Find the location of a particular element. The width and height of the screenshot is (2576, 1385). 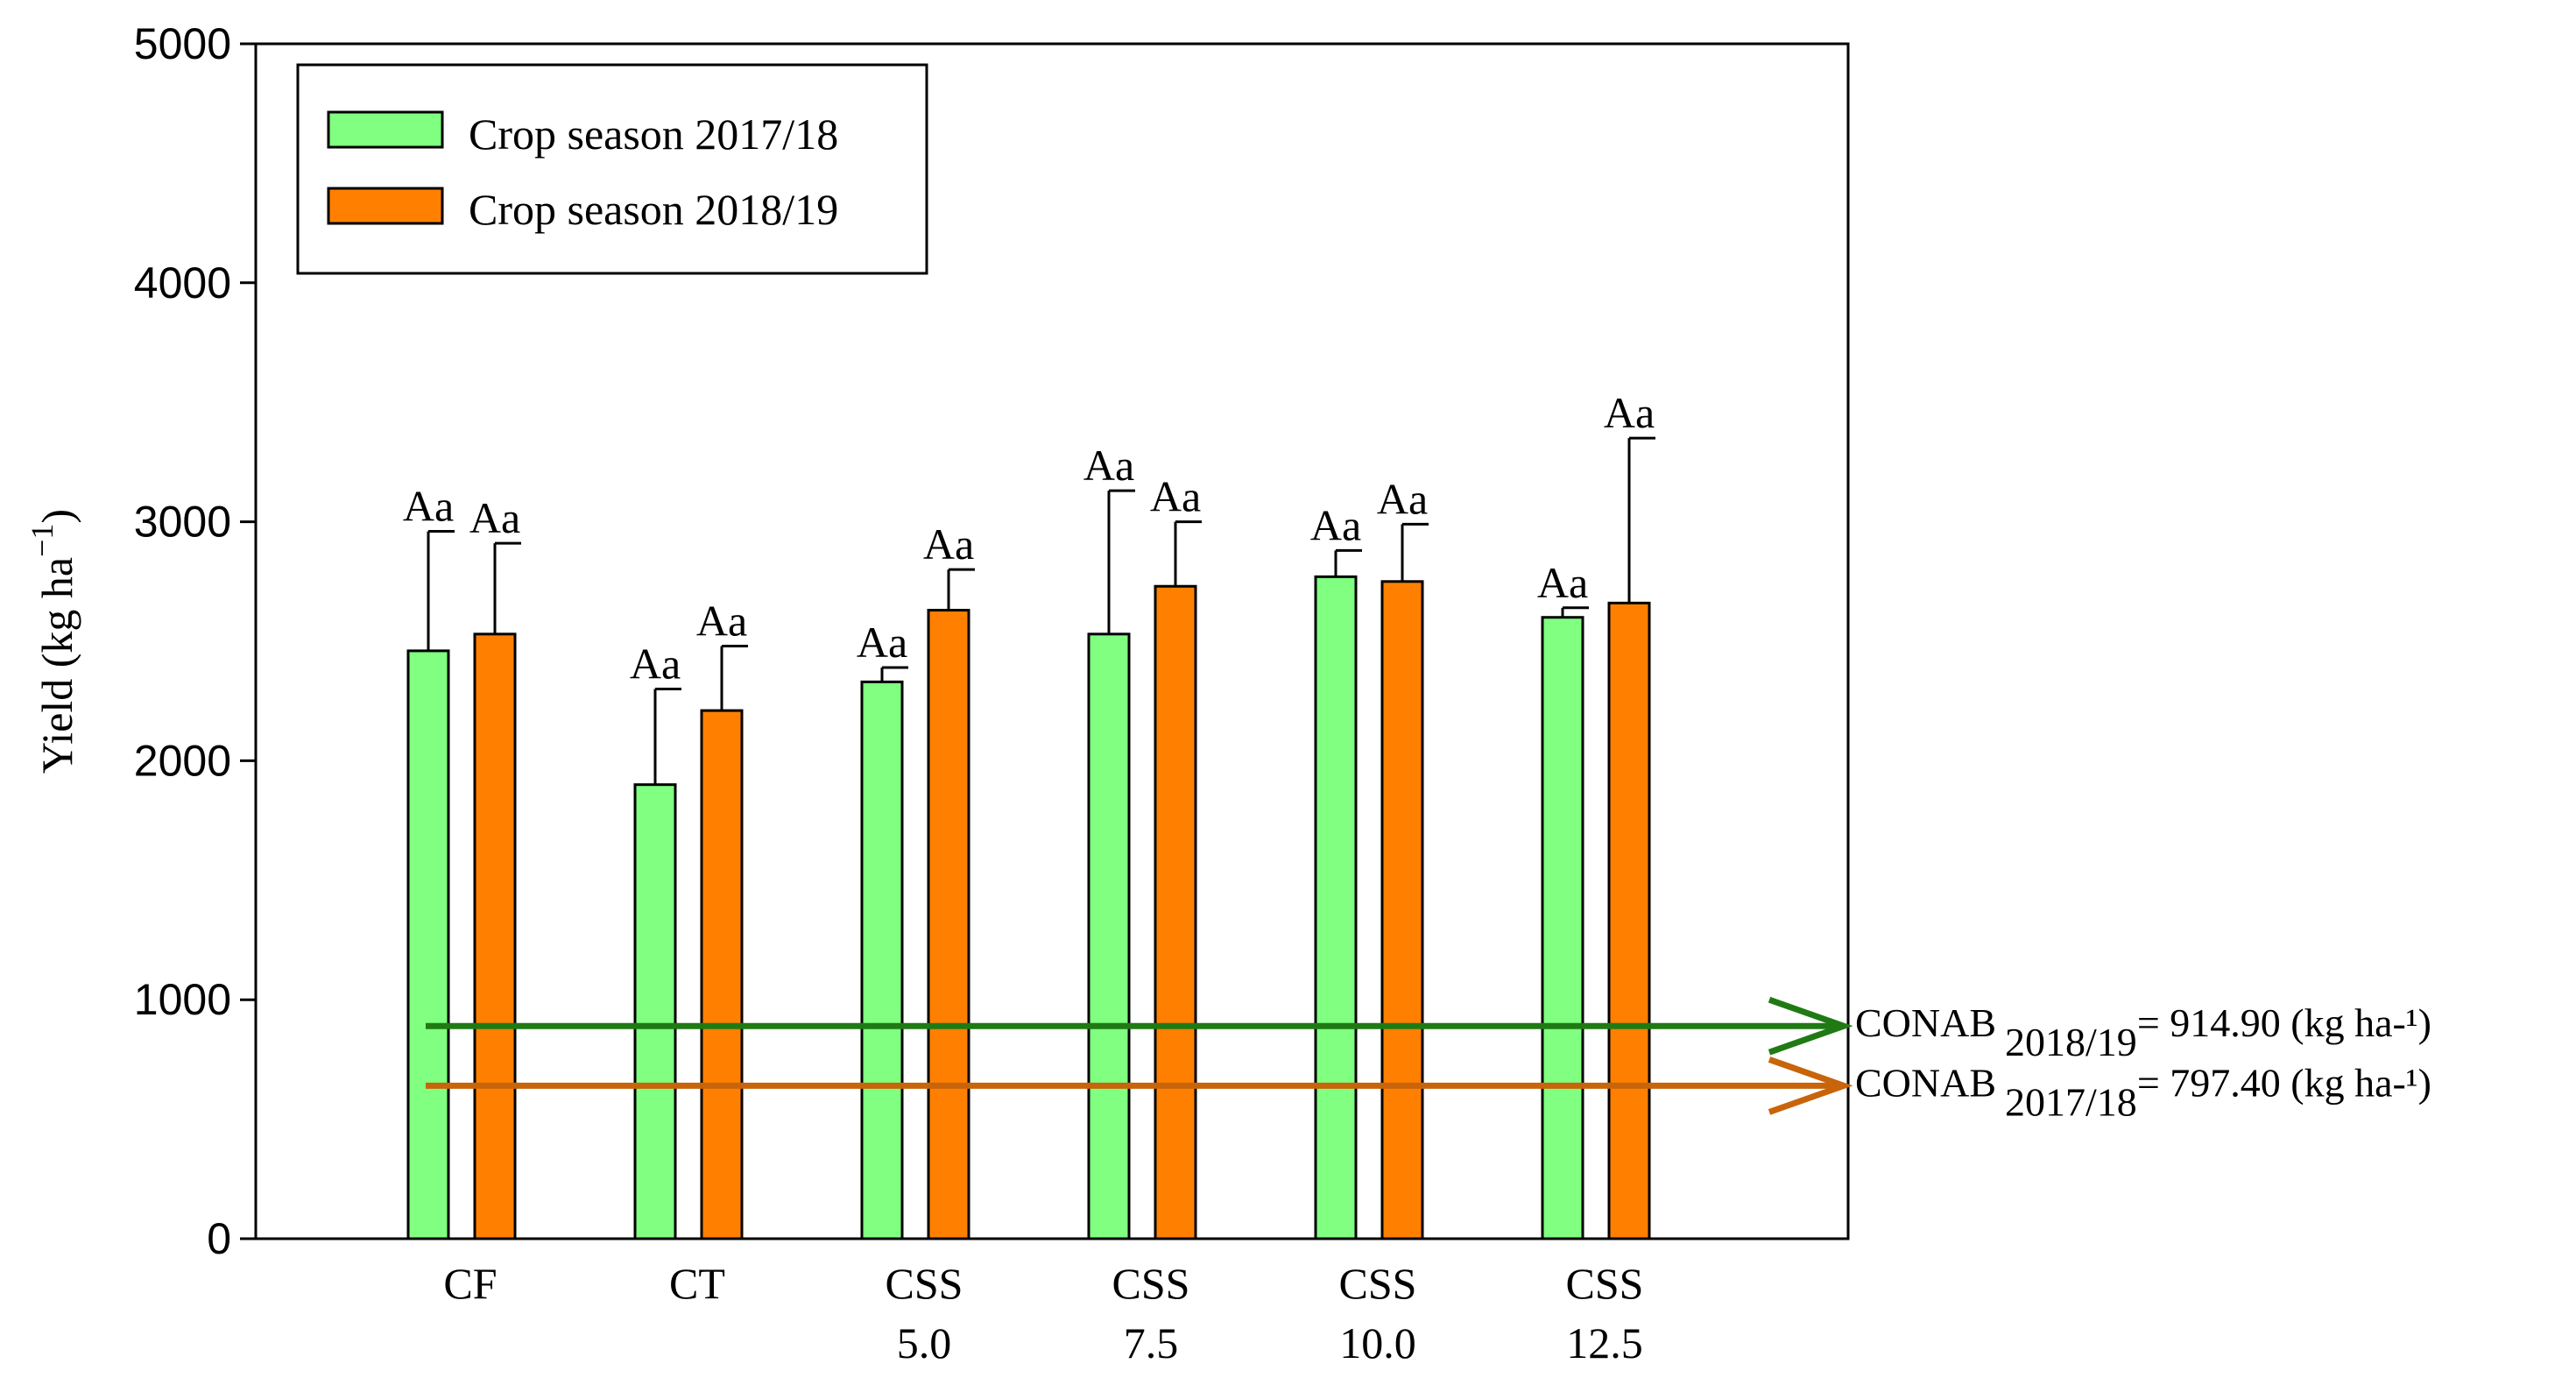

reference-label-2017-18: CONAB 2017/18= 797.40 (kg ha-¹) is located at coordinates (2143, 1092).